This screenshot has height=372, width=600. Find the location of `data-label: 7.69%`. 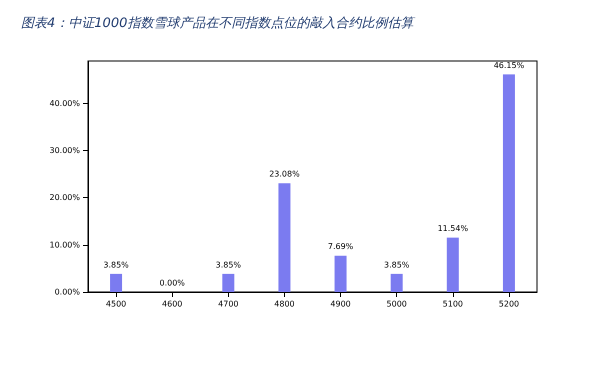

data-label: 7.69% is located at coordinates (341, 247).